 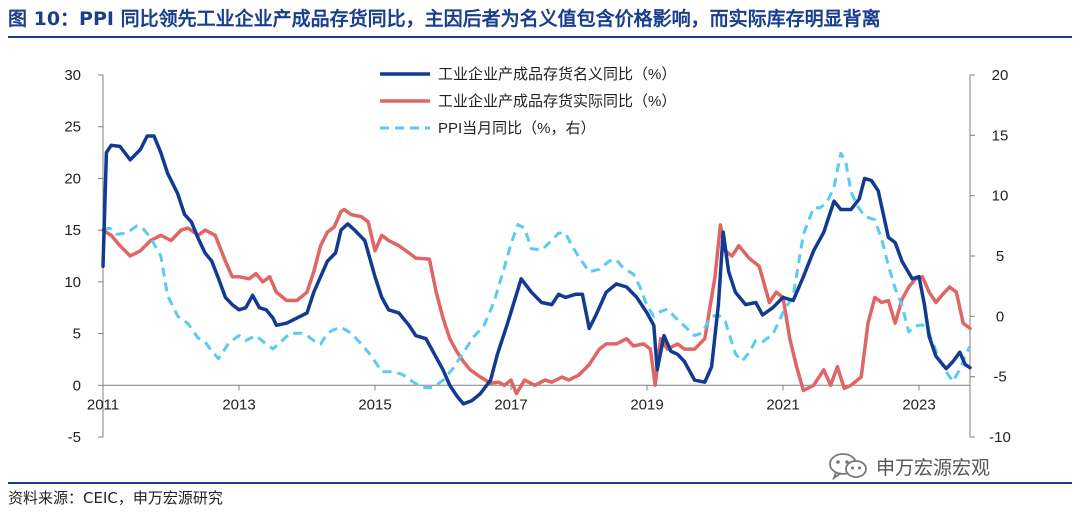 What do you see at coordinates (1000, 135) in the screenshot?
I see `y-right-tick-label: 15` at bounding box center [1000, 135].